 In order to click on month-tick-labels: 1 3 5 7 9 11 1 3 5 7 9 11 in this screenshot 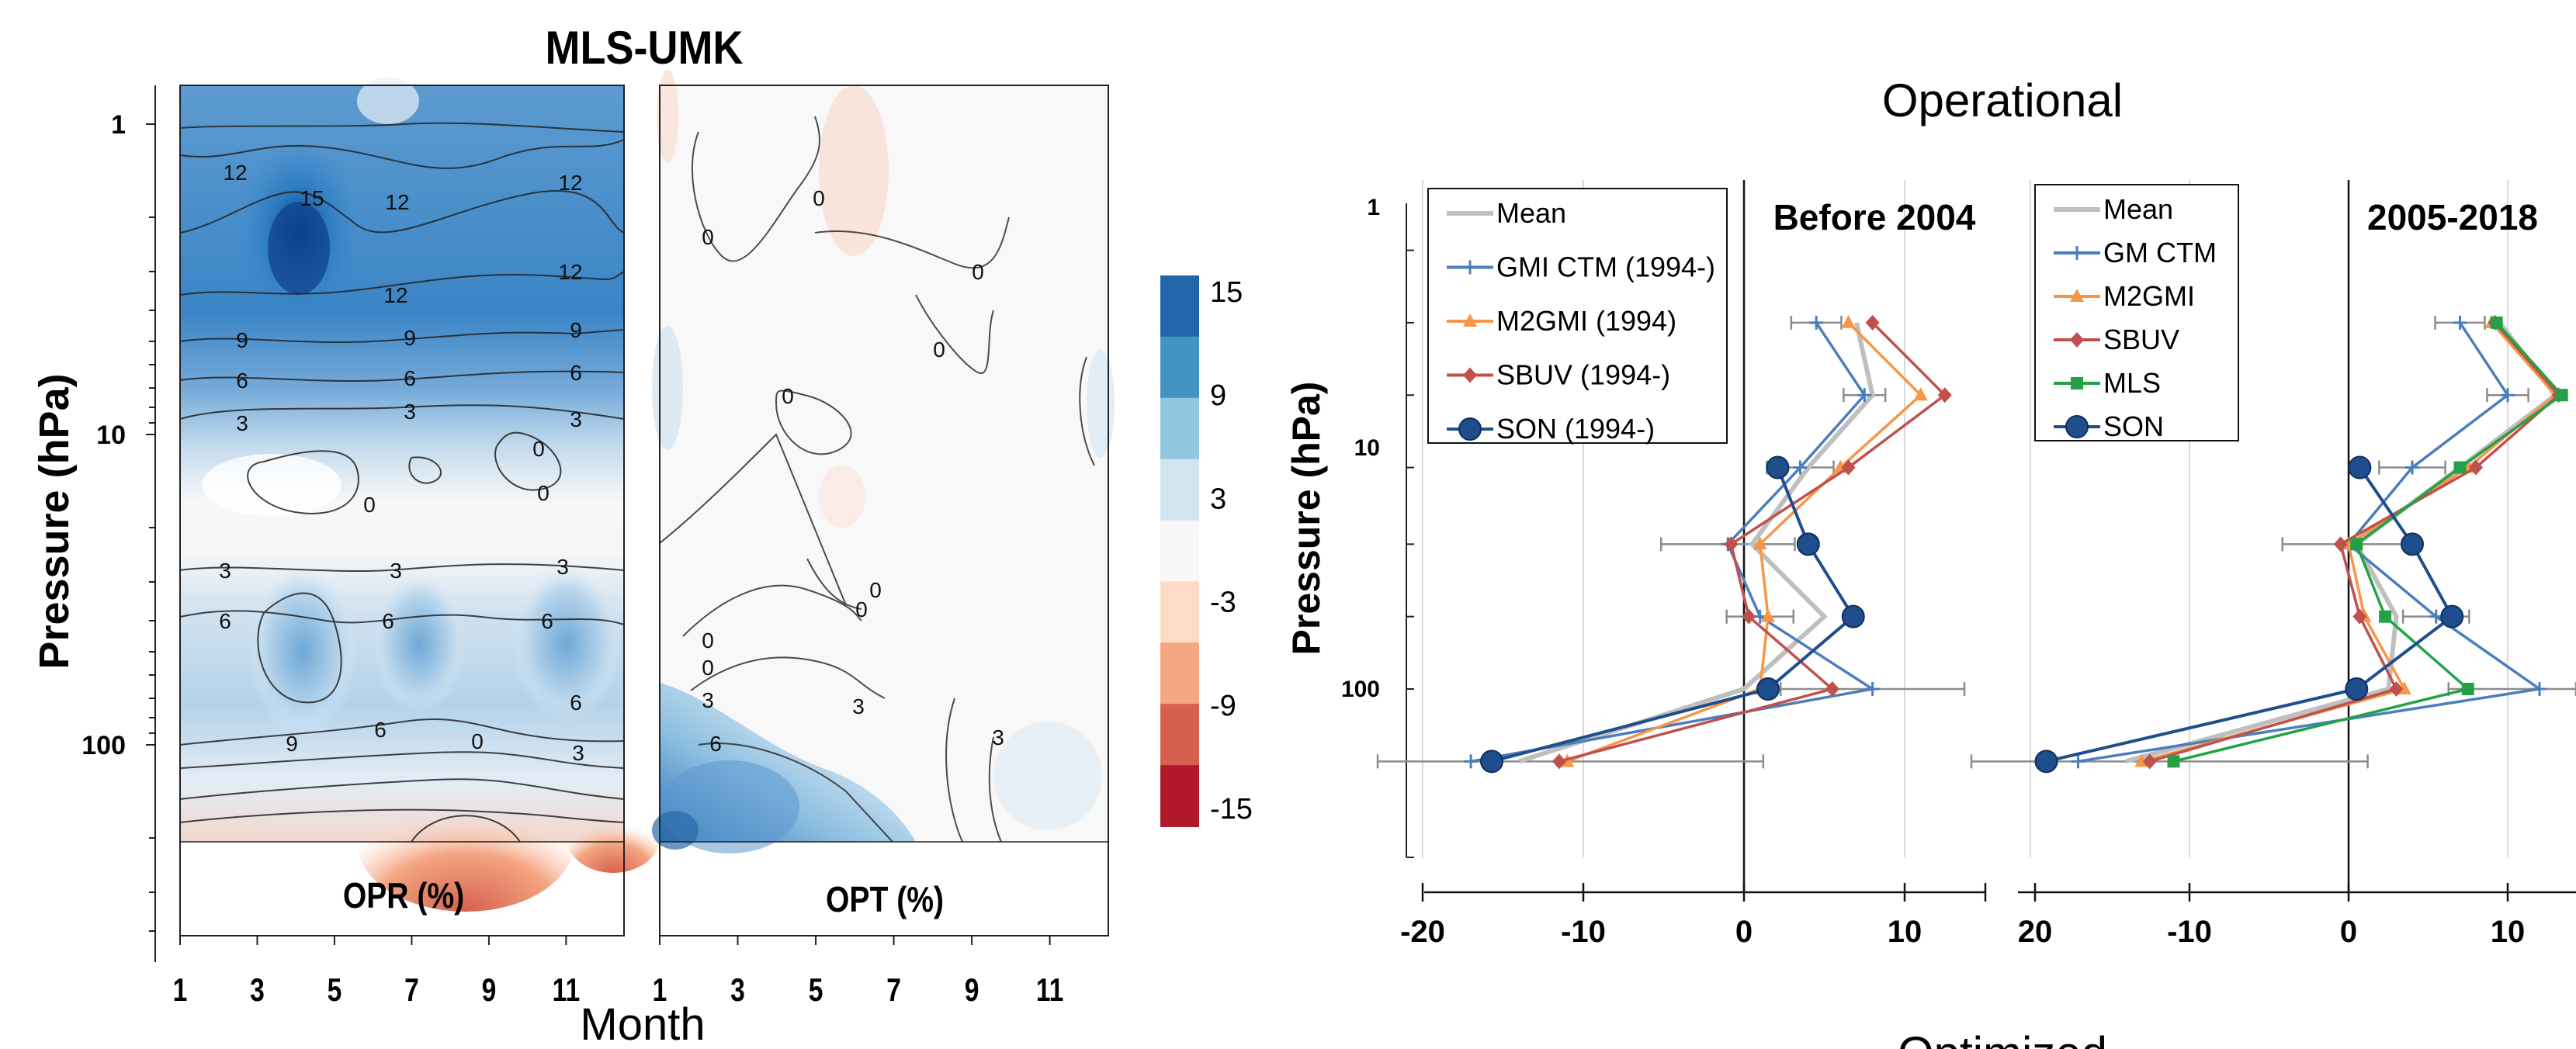, I will do `click(618, 973)`.